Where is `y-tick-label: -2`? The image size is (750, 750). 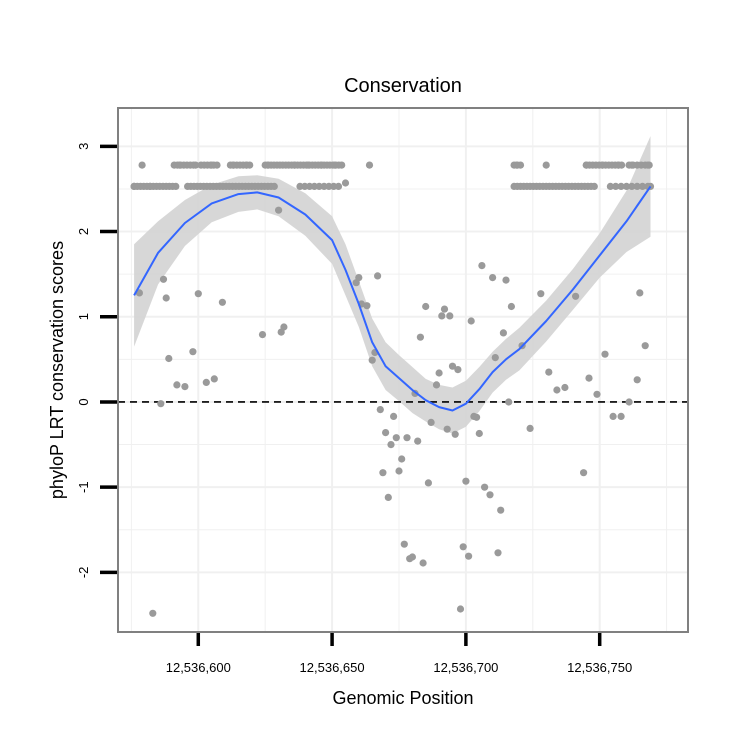
y-tick-label: -2 is located at coordinates (83, 573).